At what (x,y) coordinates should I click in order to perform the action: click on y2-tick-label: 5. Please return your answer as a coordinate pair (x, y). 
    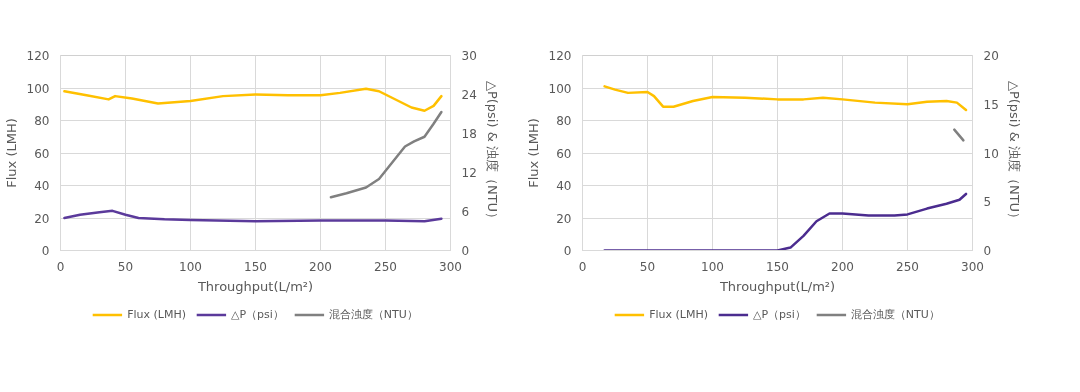
    Looking at the image, I should click on (987, 202).